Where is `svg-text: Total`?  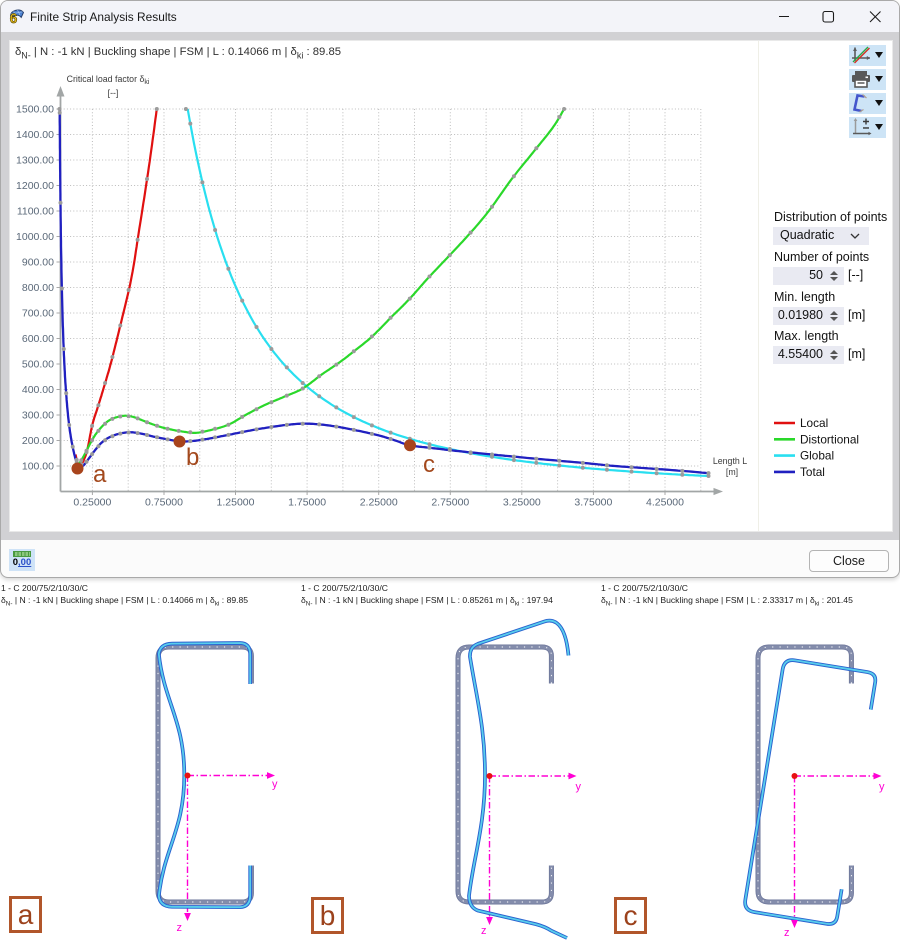 svg-text: Total is located at coordinates (812, 472).